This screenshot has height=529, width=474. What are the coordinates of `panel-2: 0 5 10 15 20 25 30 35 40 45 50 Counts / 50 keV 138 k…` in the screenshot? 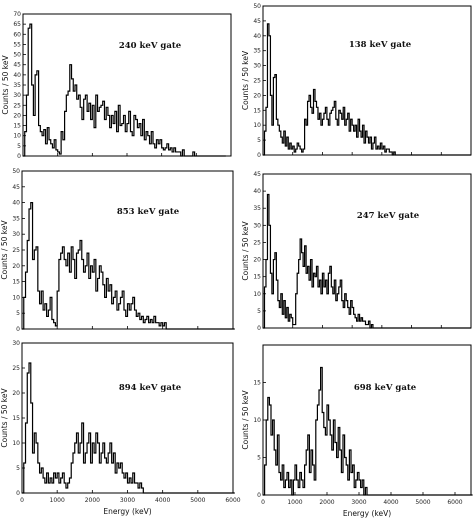 It's located at (356, 81).